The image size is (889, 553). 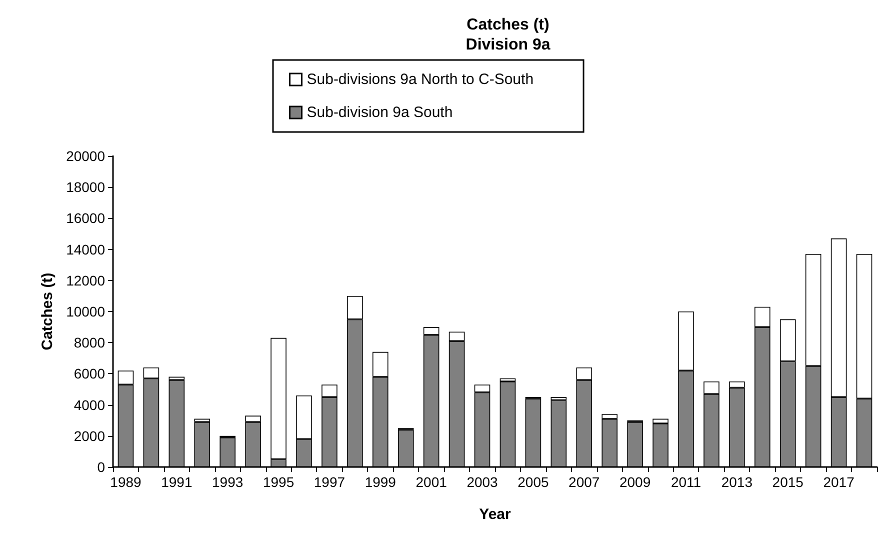 I want to click on chart-title: Catches (t) Division 9a, so click(x=508, y=35).